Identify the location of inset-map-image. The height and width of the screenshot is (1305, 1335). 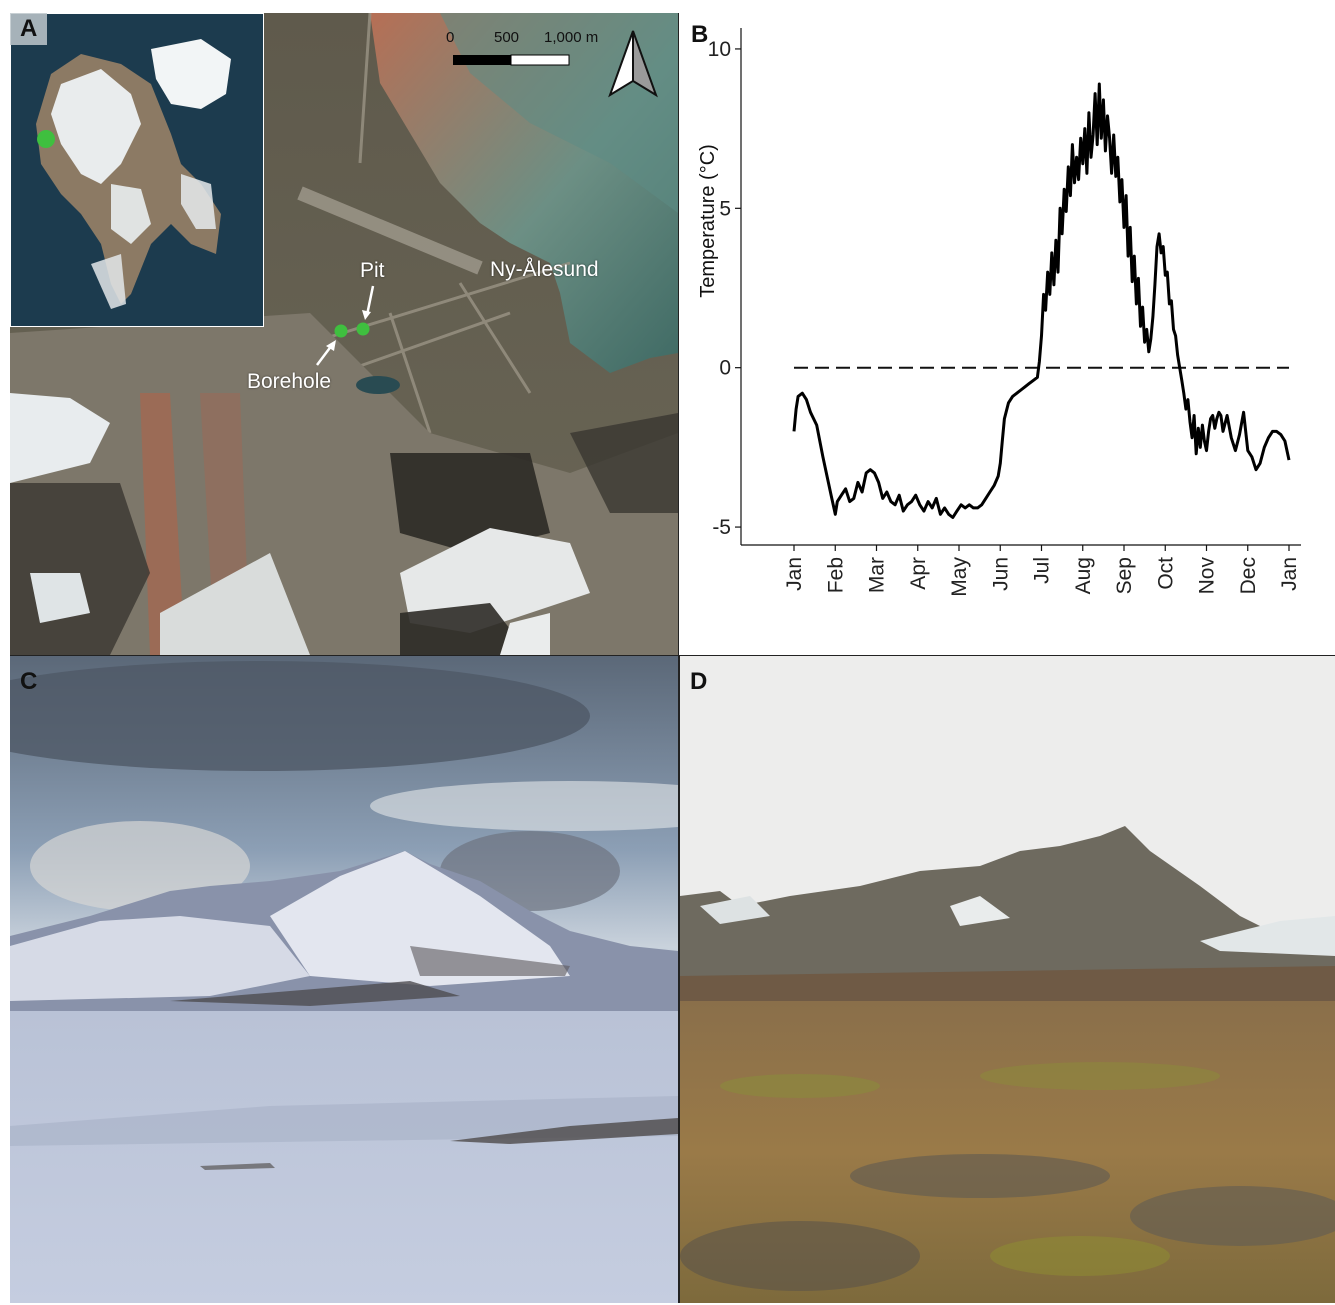
(137, 170).